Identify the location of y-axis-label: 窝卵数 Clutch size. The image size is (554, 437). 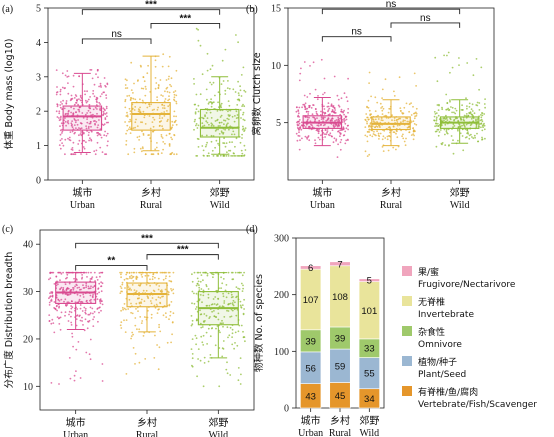
(257, 93).